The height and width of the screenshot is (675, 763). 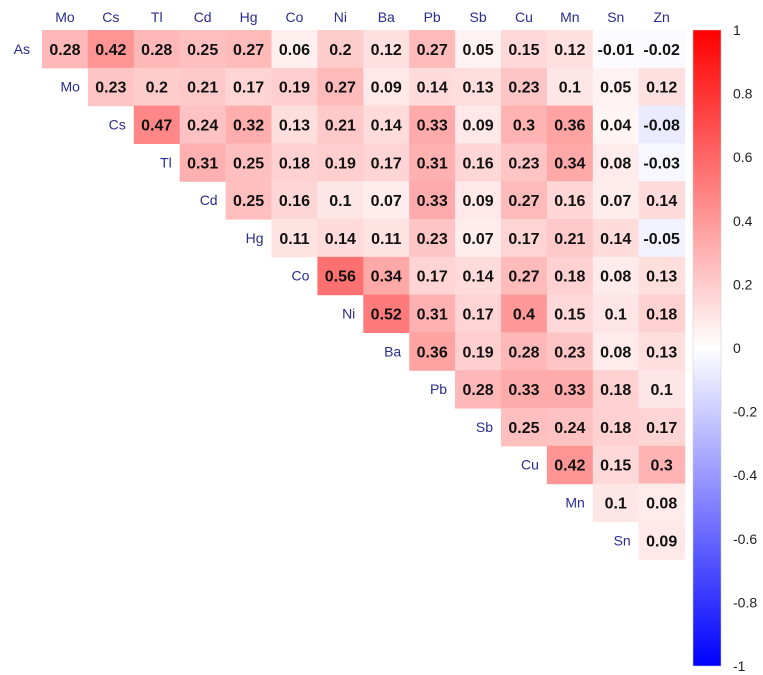 I want to click on cell-value-pb-mn: 0.33, so click(x=569, y=390).